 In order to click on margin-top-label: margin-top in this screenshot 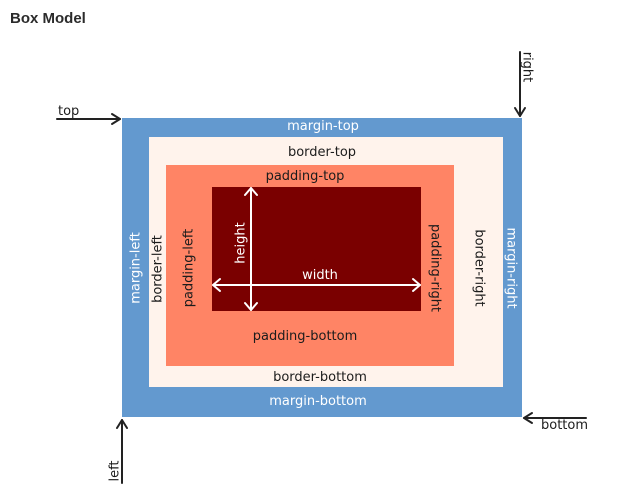, I will do `click(323, 126)`.